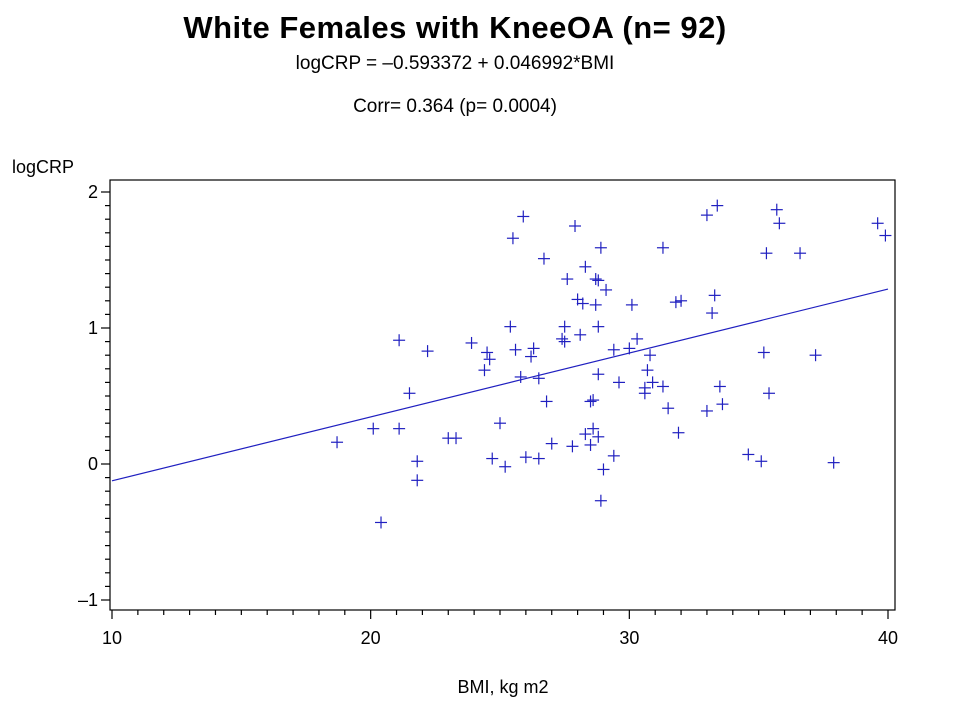 This screenshot has height=720, width=960. I want to click on regression-equation: logCRP = –0.593372 + 0.046992*BMI, so click(455, 63).